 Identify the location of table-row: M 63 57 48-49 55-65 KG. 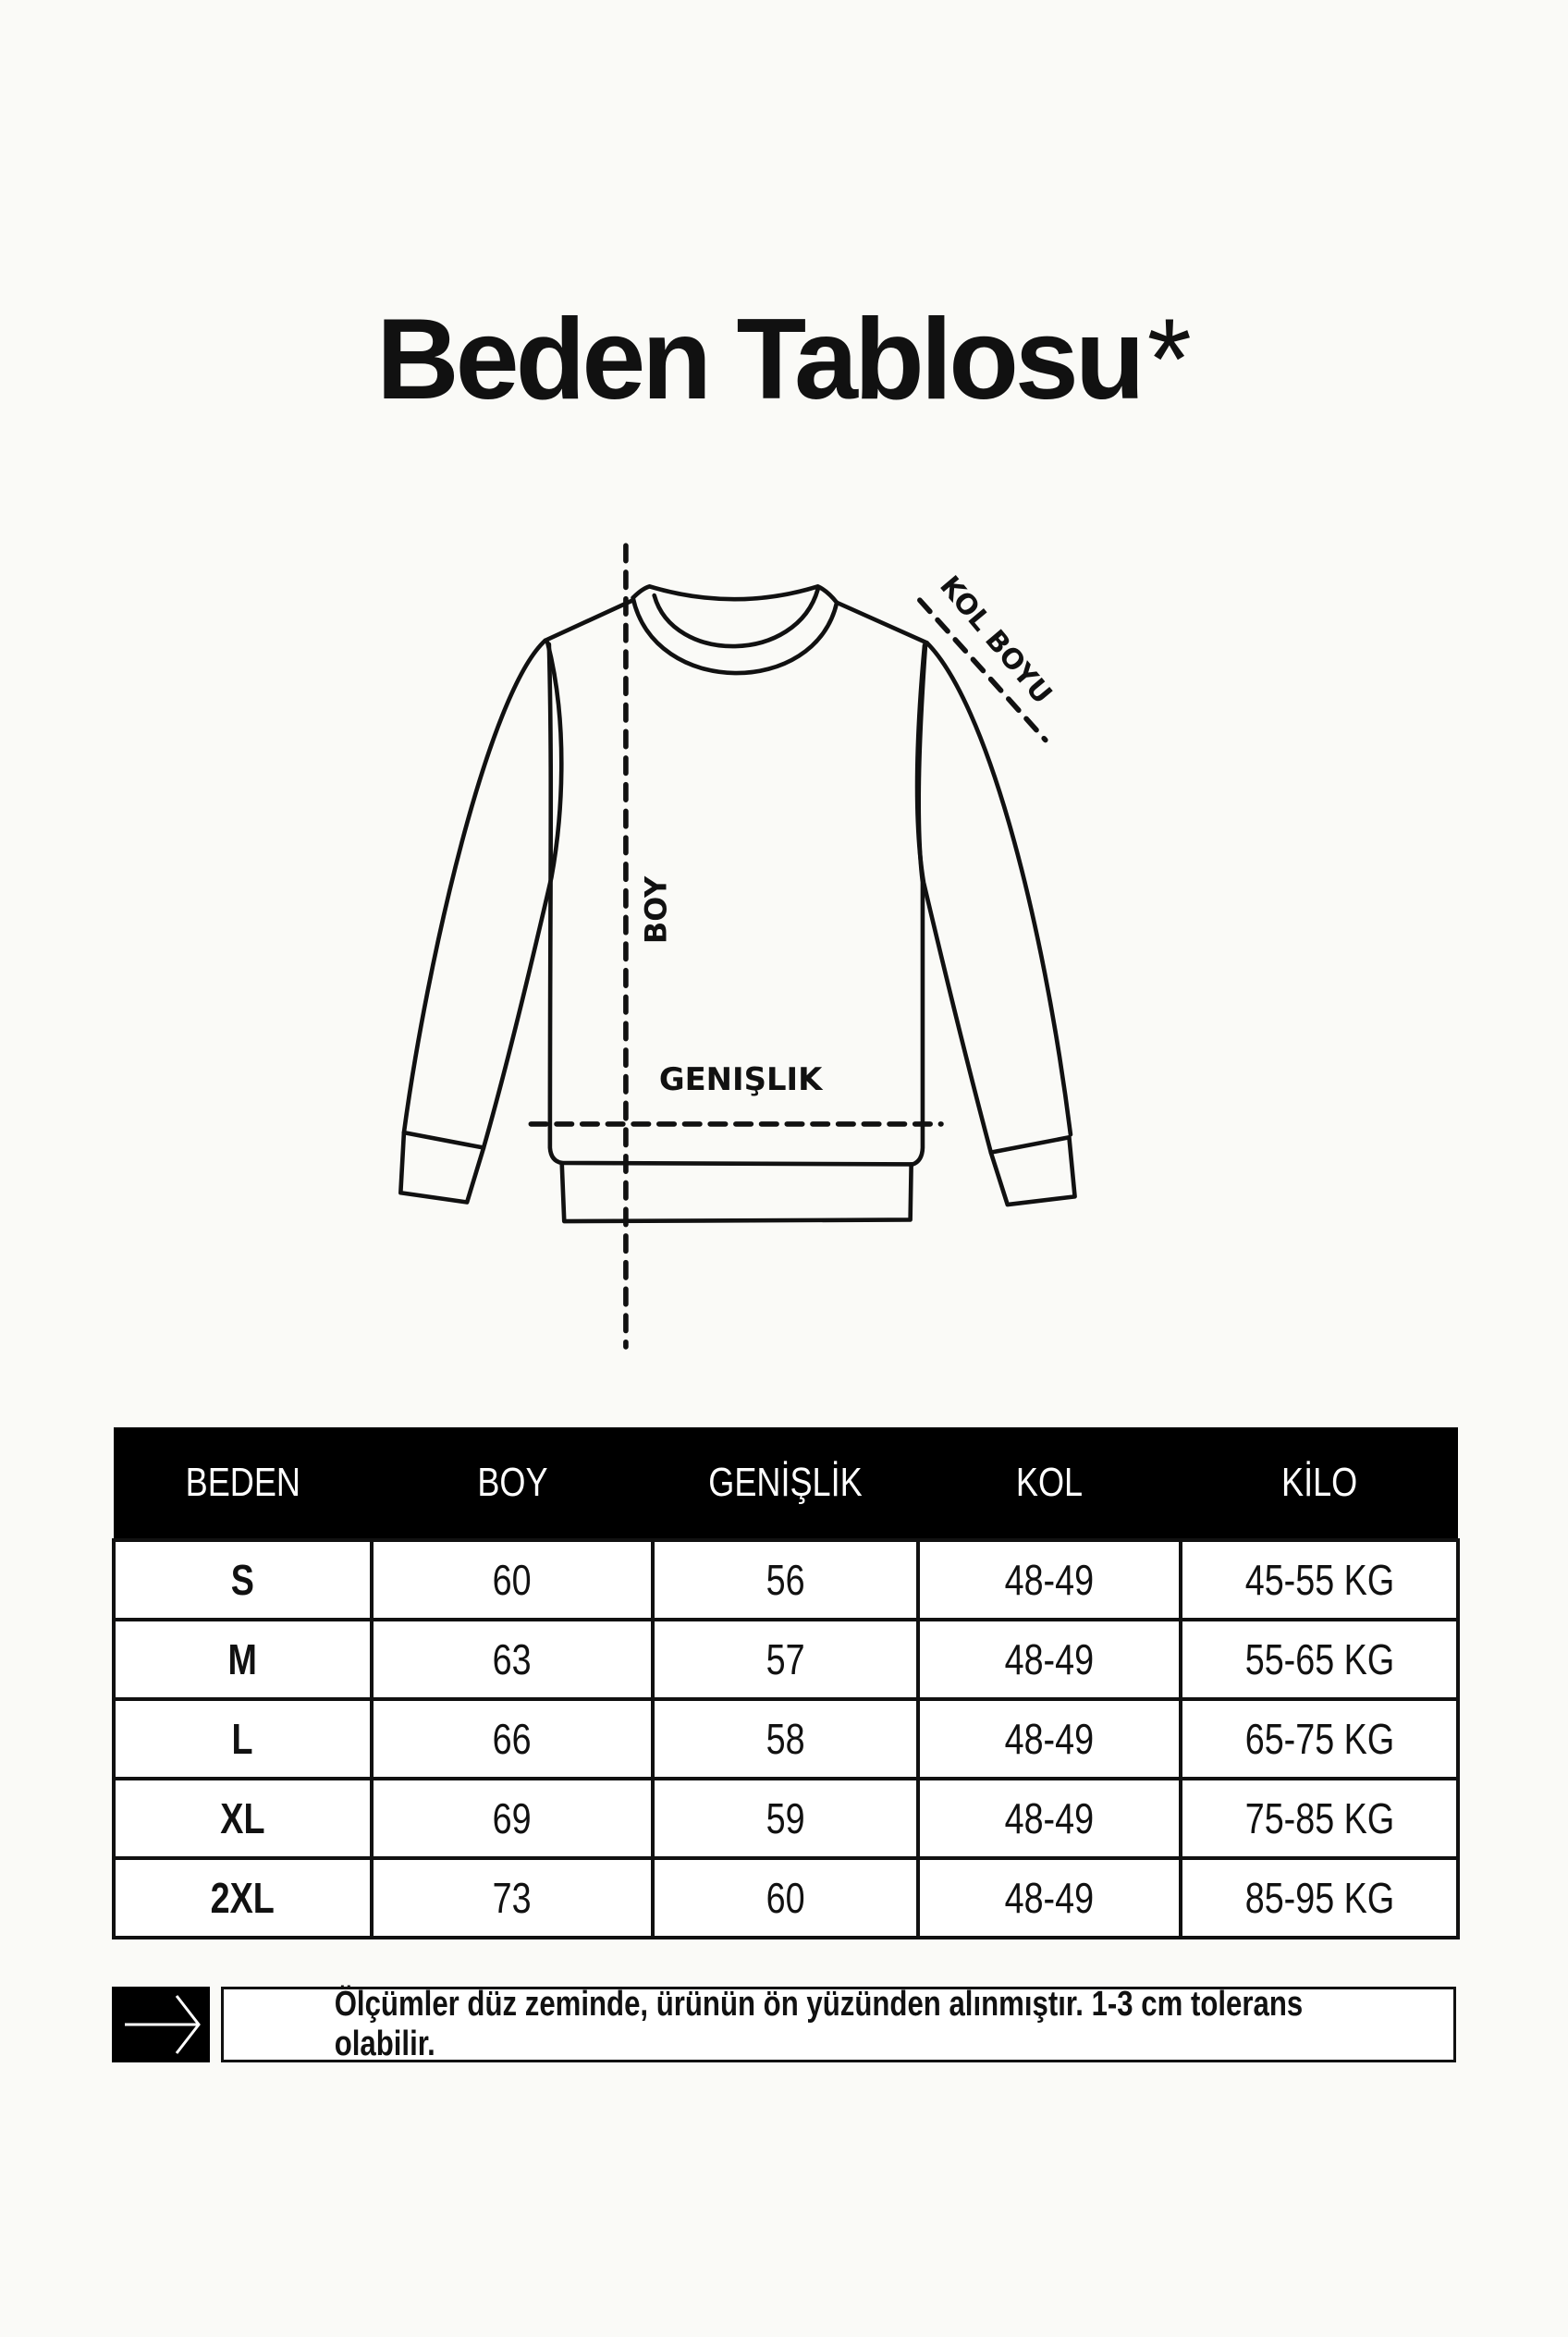
(786, 1659).